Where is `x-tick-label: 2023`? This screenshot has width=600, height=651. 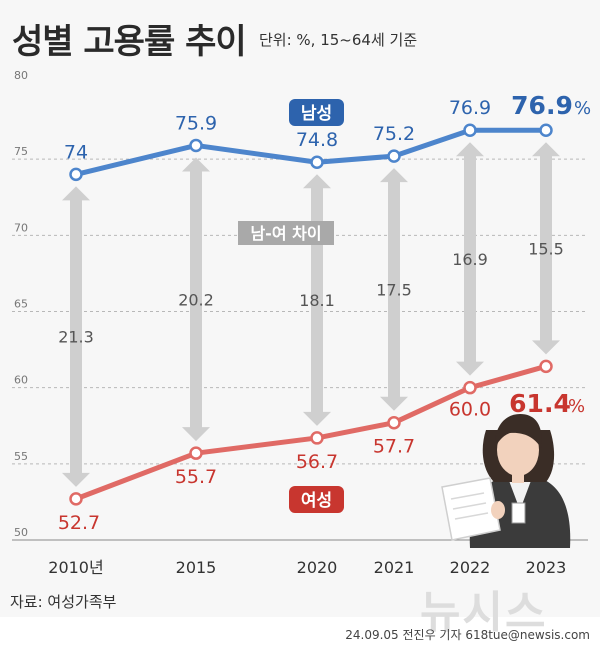 x-tick-label: 2023 is located at coordinates (546, 567).